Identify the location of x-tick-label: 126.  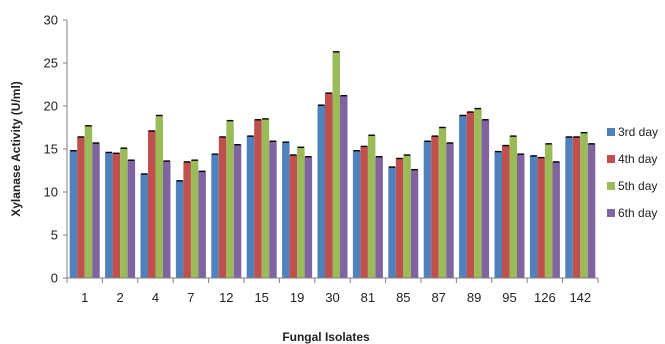
(545, 297).